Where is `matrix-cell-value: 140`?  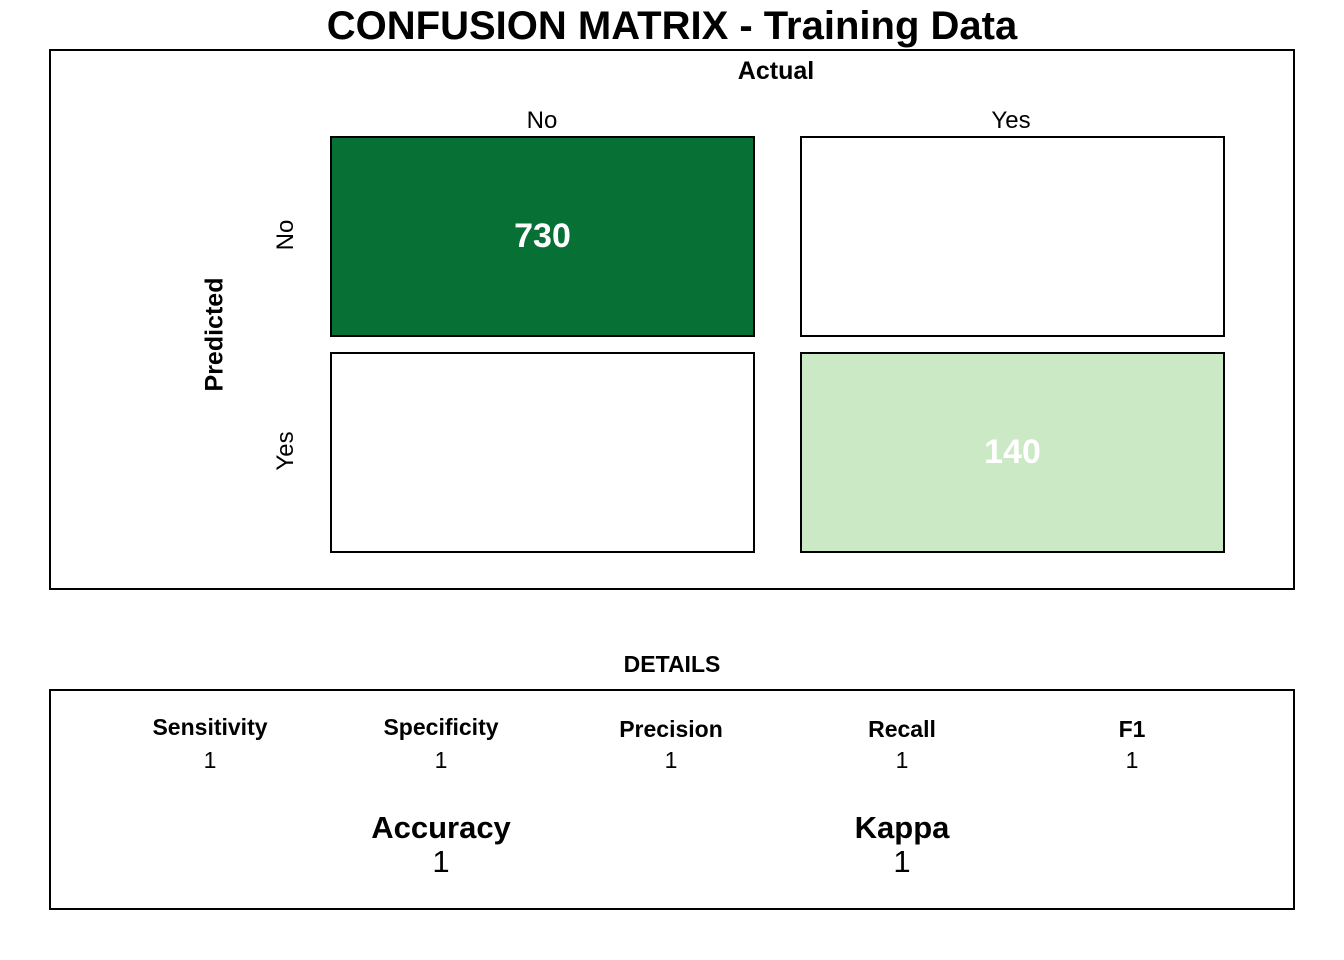 matrix-cell-value: 140 is located at coordinates (1012, 452).